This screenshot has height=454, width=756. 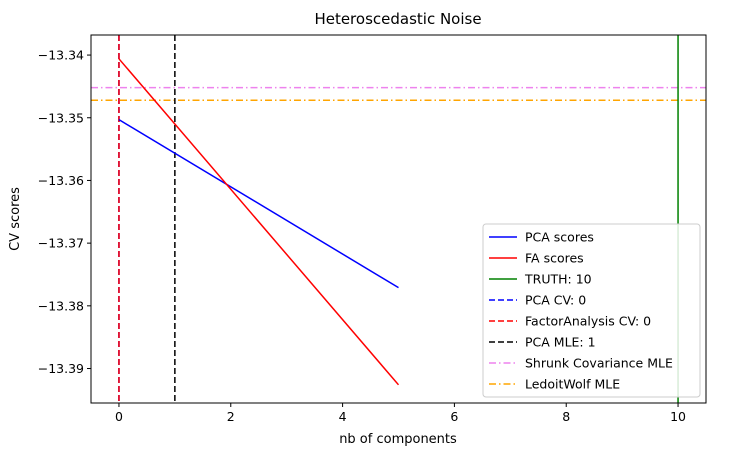 What do you see at coordinates (61, 243) in the screenshot?
I see `y-tick-label-3: −13.37` at bounding box center [61, 243].